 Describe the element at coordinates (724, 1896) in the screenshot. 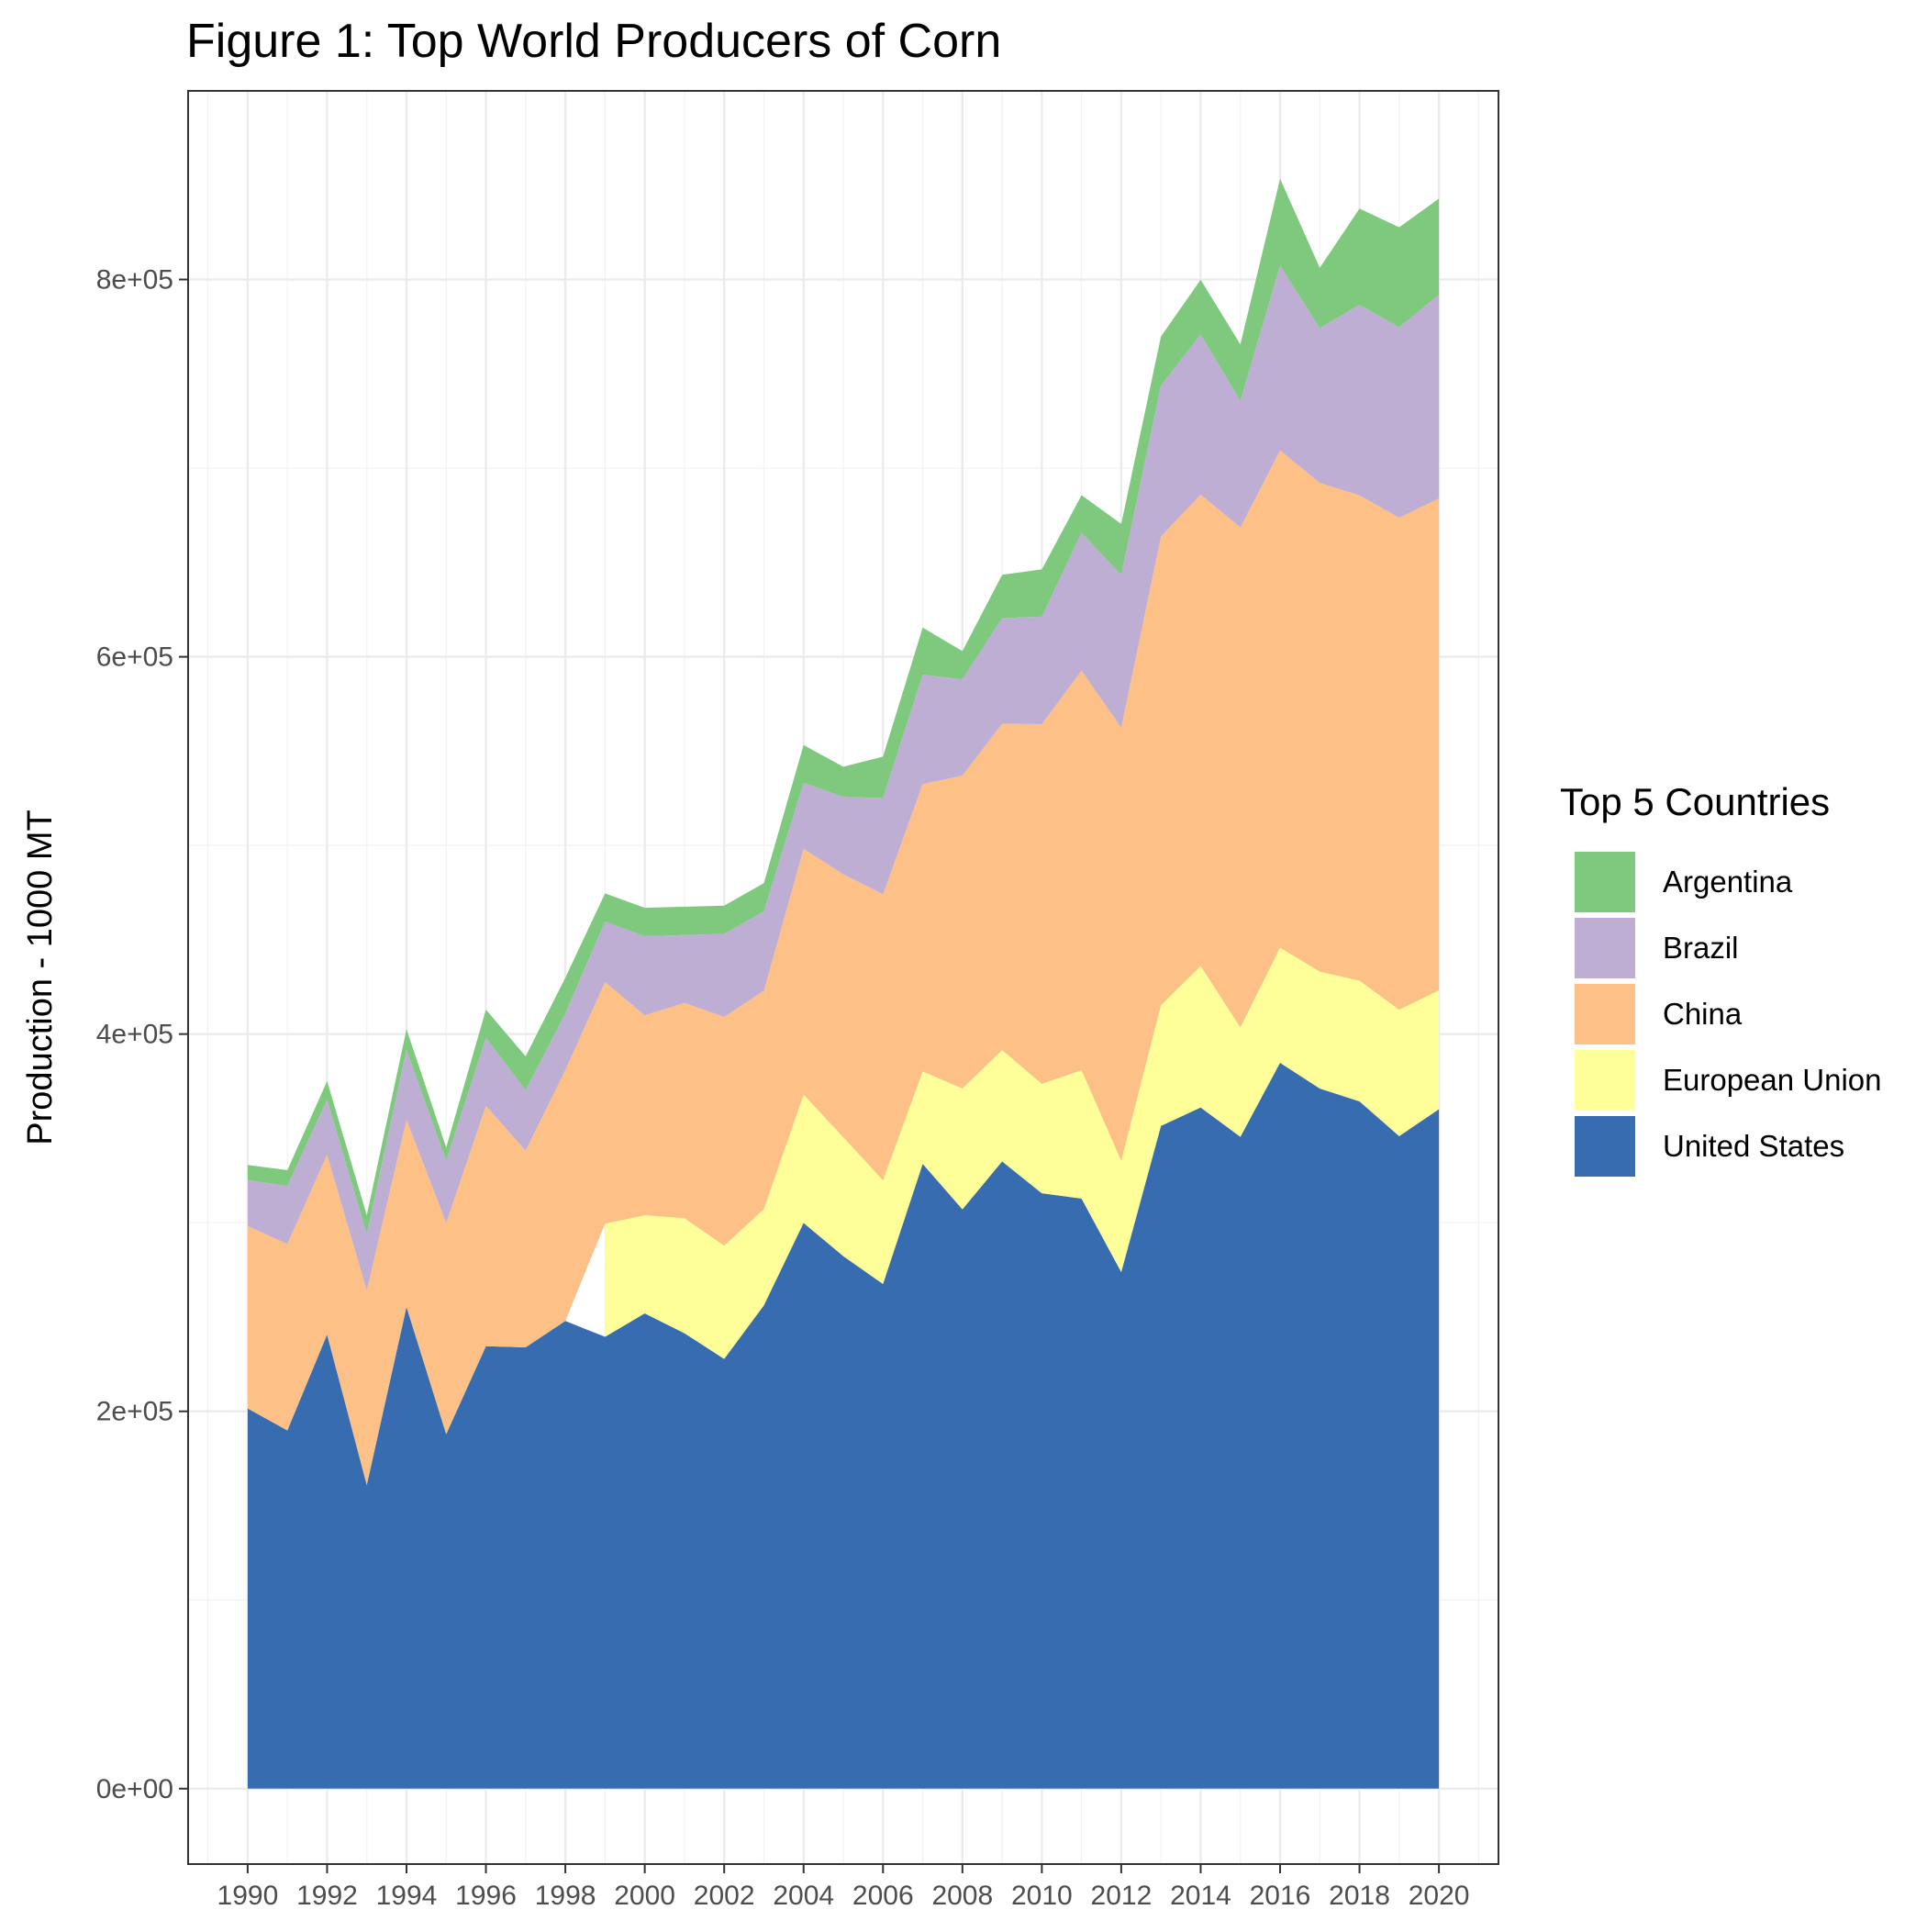

I see `x-tick-label: 2002` at that location.